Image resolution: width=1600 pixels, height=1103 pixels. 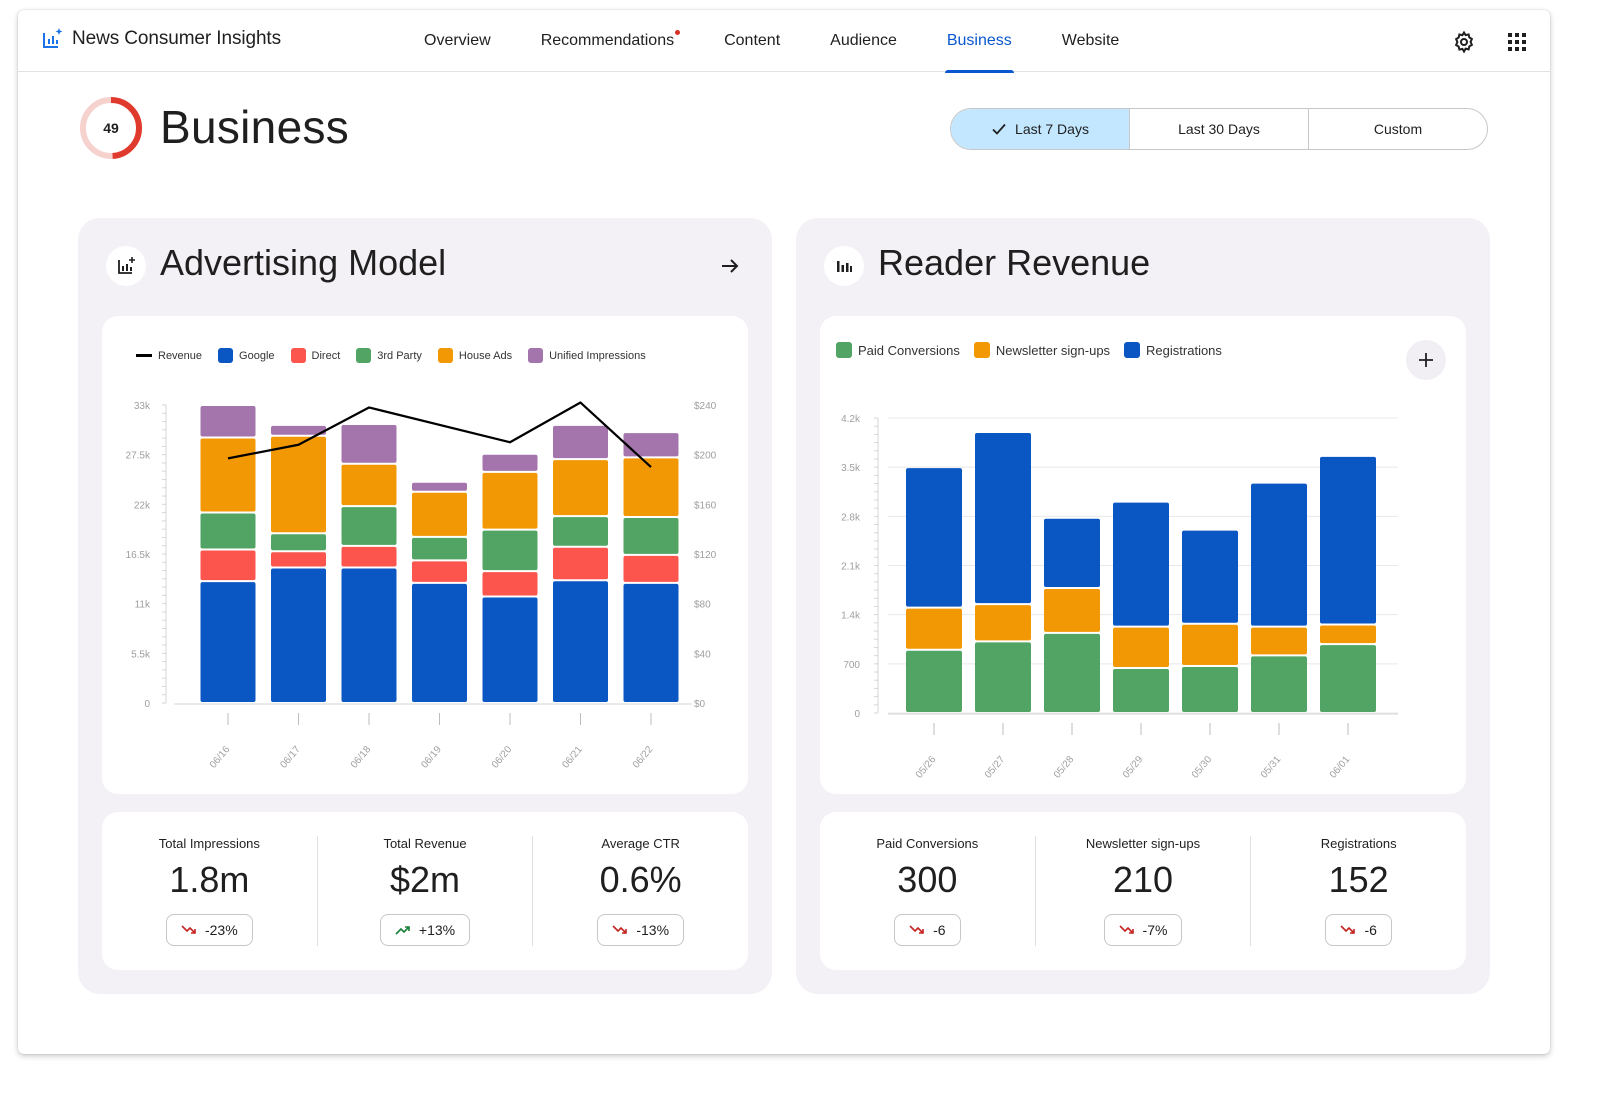 I want to click on range-last-7-days: Last 7 Days, so click(x=1040, y=129).